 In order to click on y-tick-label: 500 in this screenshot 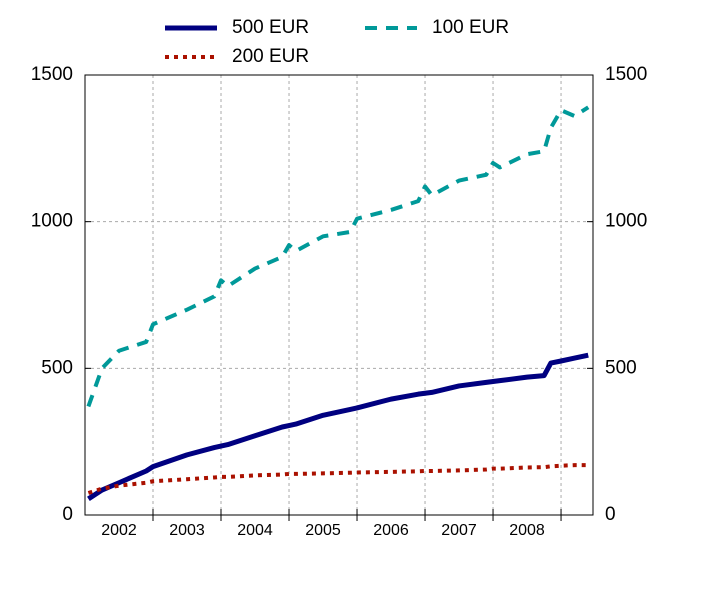, I will do `click(57, 367)`.